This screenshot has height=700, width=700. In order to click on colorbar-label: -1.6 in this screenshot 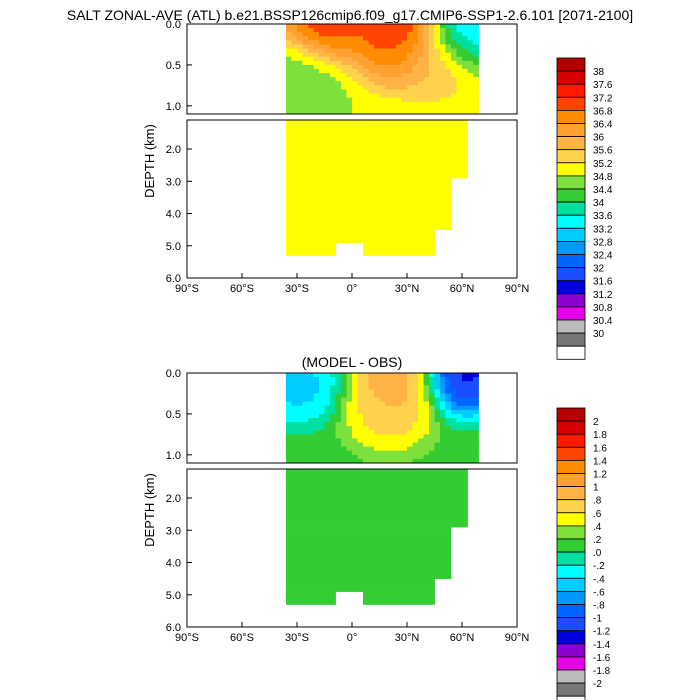, I will do `click(602, 658)`.